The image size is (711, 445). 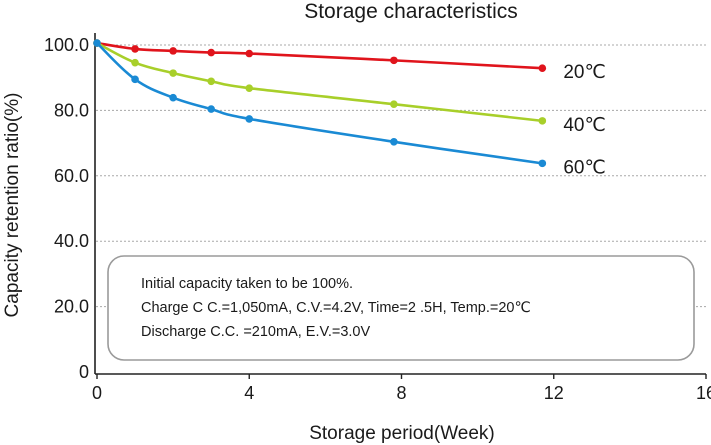 I want to click on series-0: 20℃, so click(x=349, y=61).